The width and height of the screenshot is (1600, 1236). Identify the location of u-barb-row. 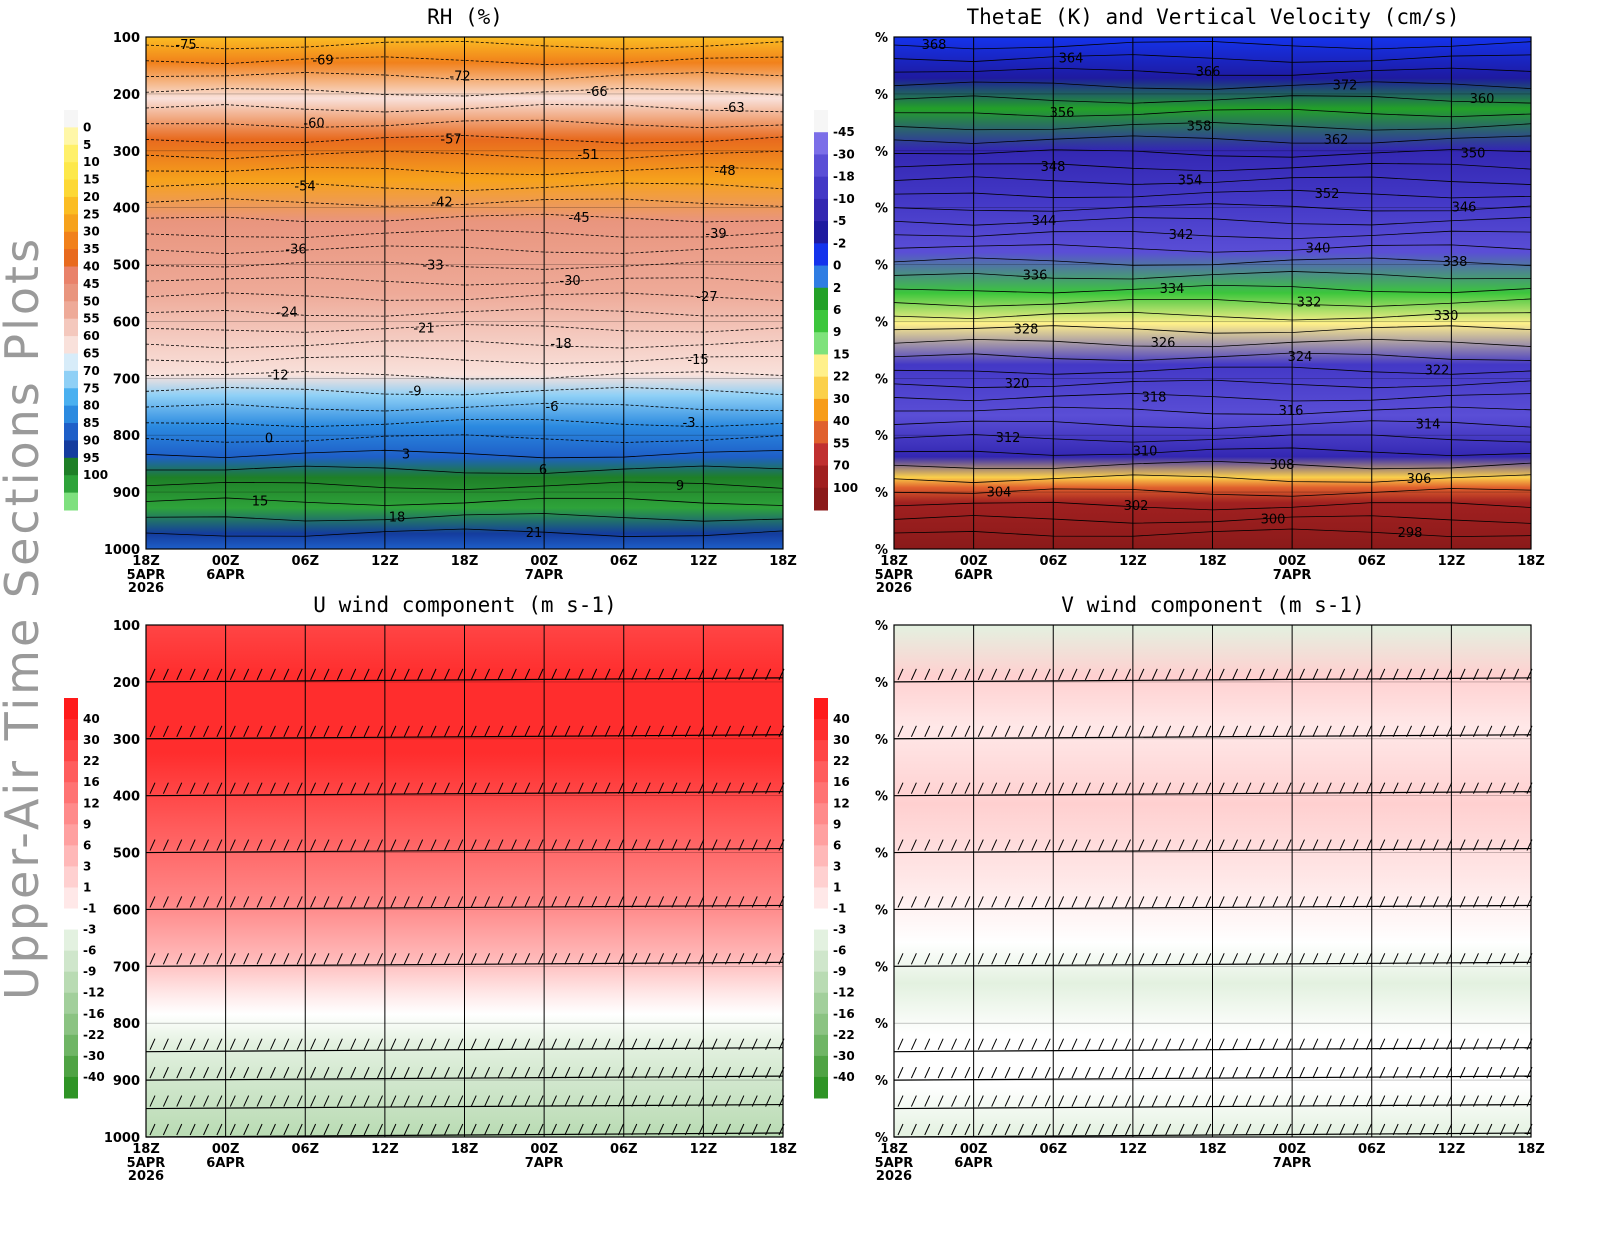
(467, 1072).